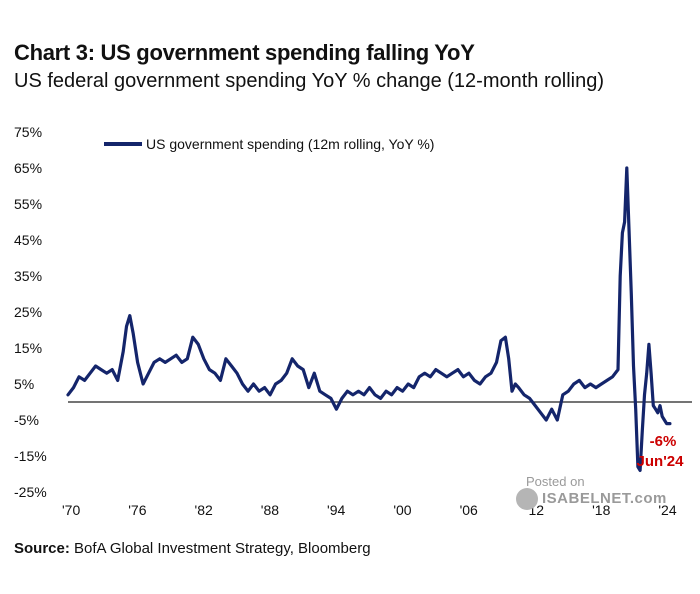 The image size is (700, 594). I want to click on x-tick-label: '06, so click(469, 510).